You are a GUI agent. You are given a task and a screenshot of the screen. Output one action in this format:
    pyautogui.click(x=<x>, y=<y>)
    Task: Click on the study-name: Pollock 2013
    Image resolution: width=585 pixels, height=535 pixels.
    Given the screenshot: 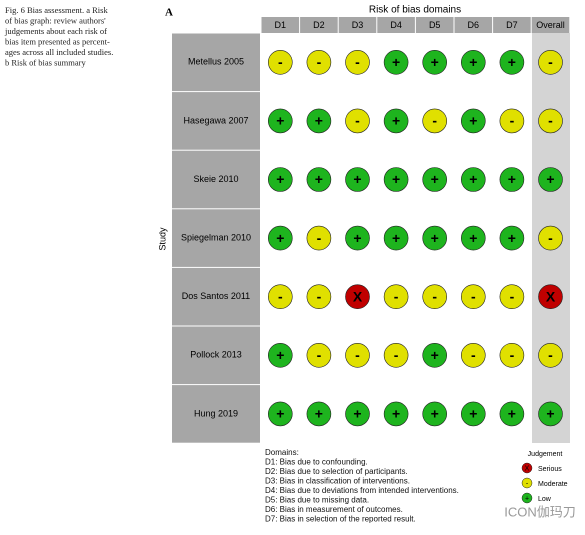 What is the action you would take?
    pyautogui.click(x=216, y=355)
    